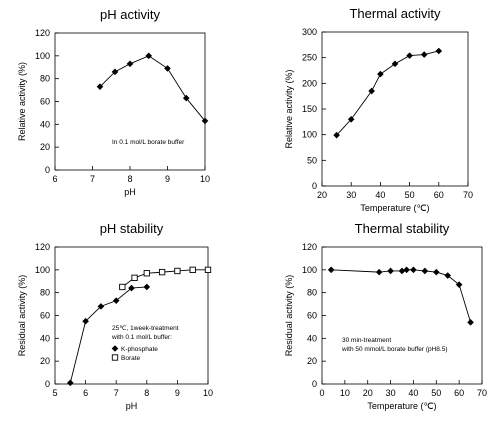  What do you see at coordinates (139, 349) in the screenshot?
I see `legend-label: K-phosphate` at bounding box center [139, 349].